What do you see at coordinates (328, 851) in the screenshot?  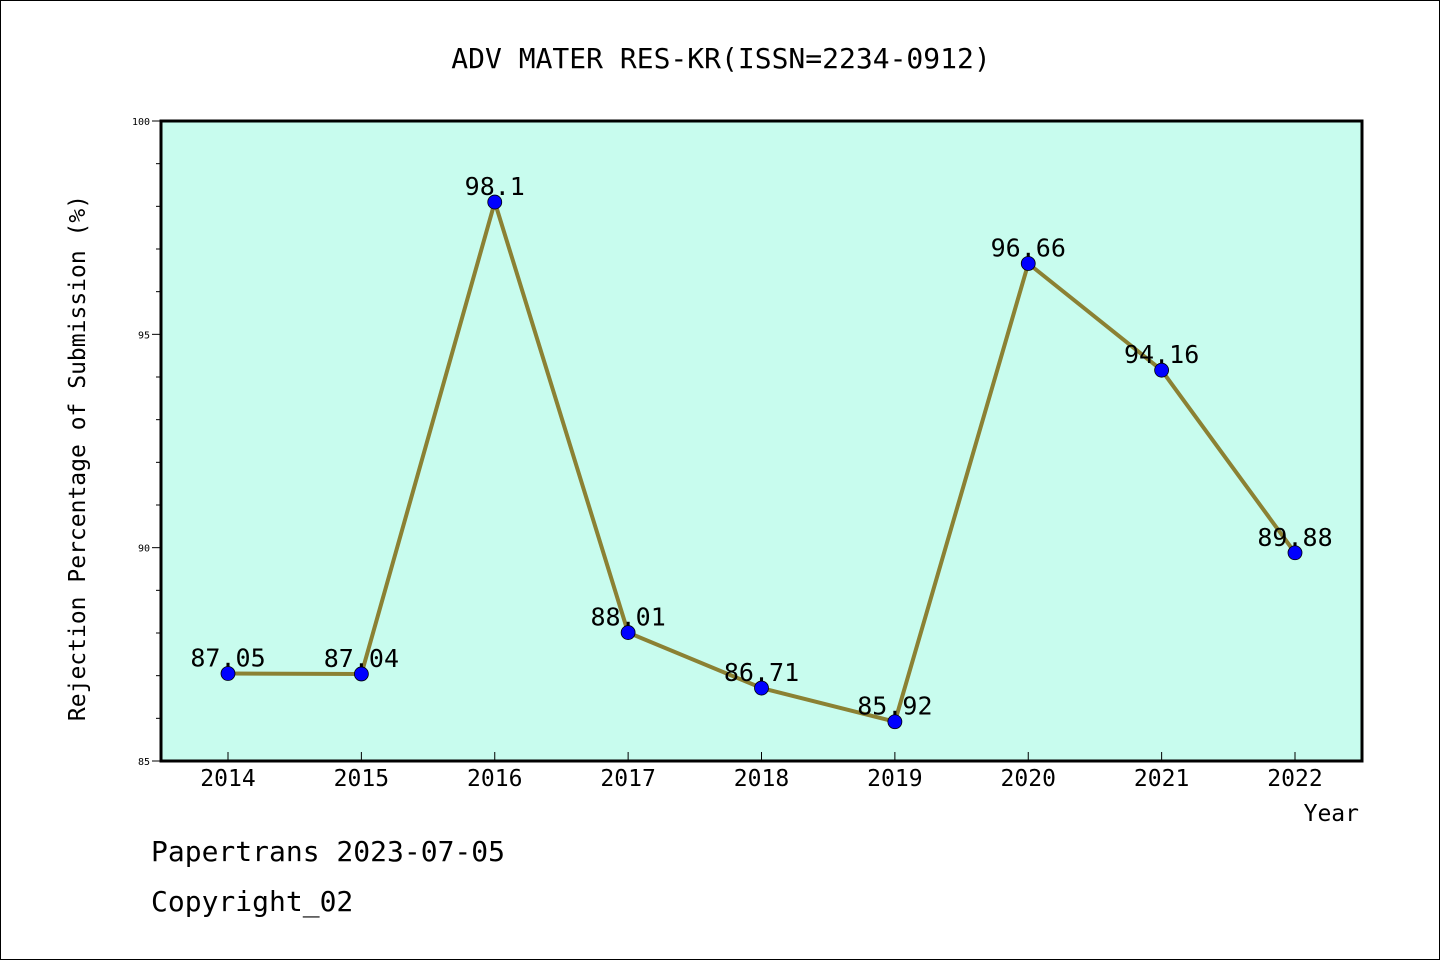 I see `footer-date-text: Papertrans 2023-07-05` at bounding box center [328, 851].